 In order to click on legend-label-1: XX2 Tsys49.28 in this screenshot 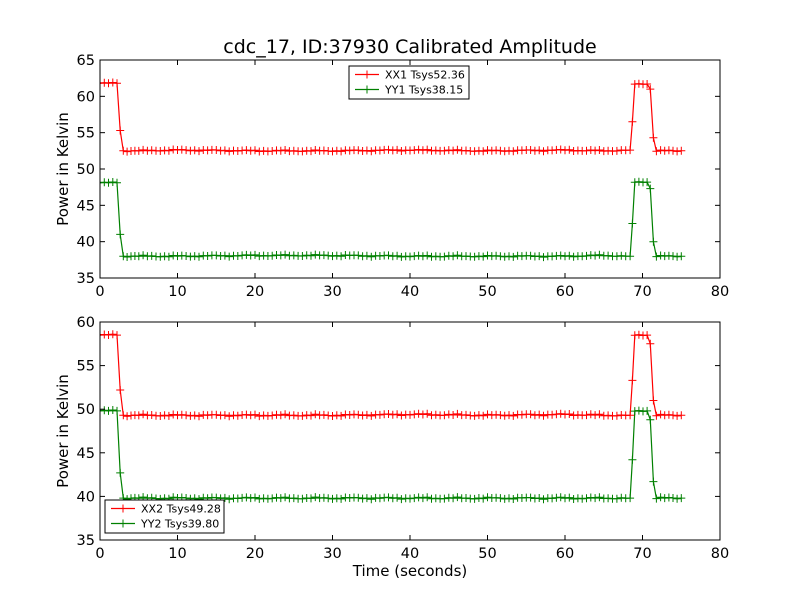, I will do `click(181, 509)`.